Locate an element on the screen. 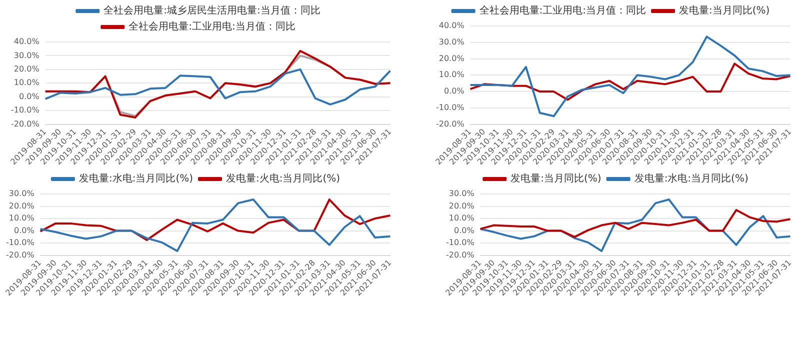 This screenshot has height=341, width=800. legend-label: 全社会用电量:城乡居民生活用电量:当月值：同比 is located at coordinates (212, 10).